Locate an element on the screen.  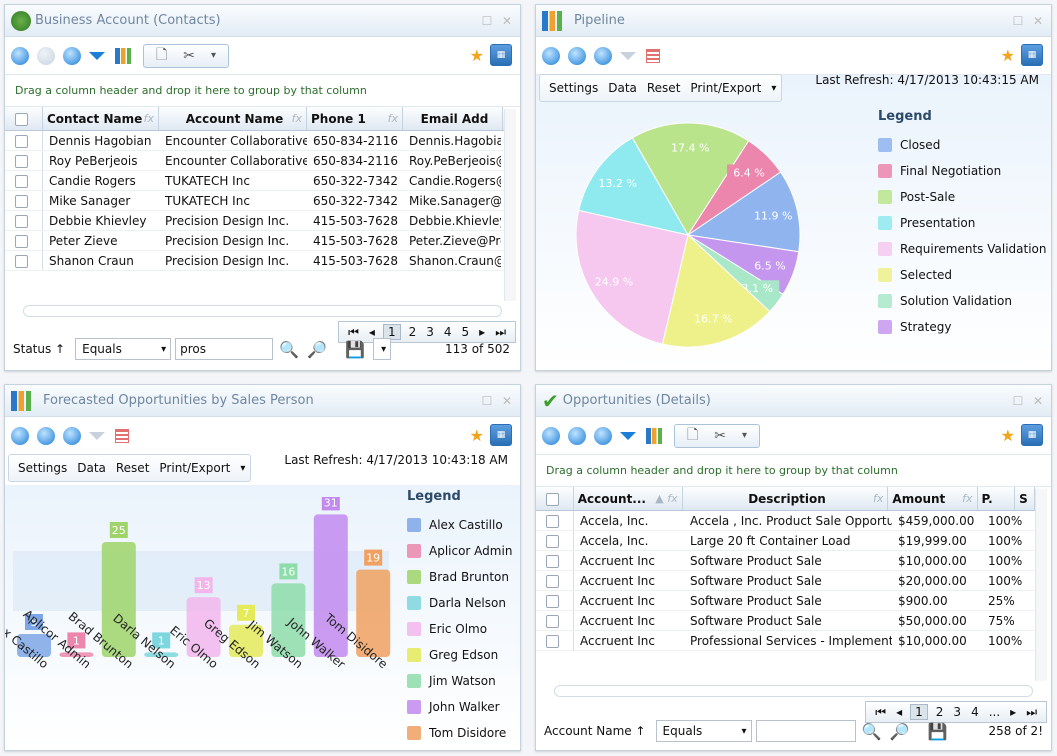
filter-operator-select: Equals is located at coordinates (123, 349).